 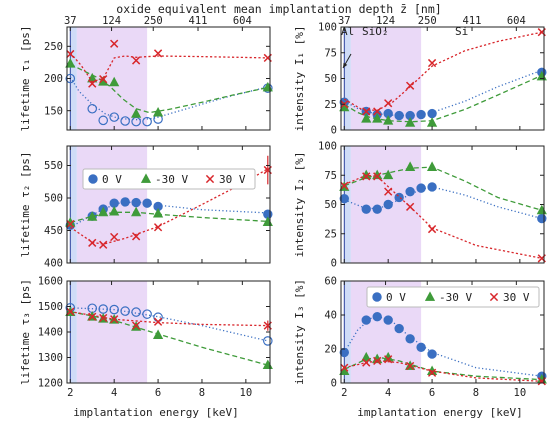 What do you see at coordinates (461, 31) in the screenshot?
I see `region-label: Si` at bounding box center [461, 31].